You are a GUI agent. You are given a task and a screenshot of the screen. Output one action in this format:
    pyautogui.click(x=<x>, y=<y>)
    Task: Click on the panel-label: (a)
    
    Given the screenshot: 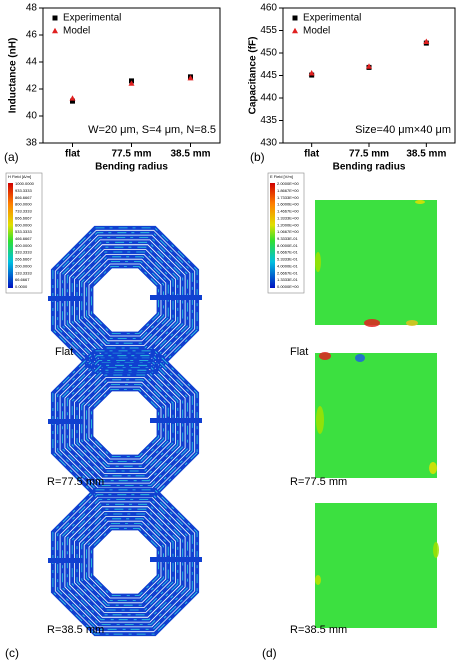 What is the action you would take?
    pyautogui.click(x=11, y=157)
    